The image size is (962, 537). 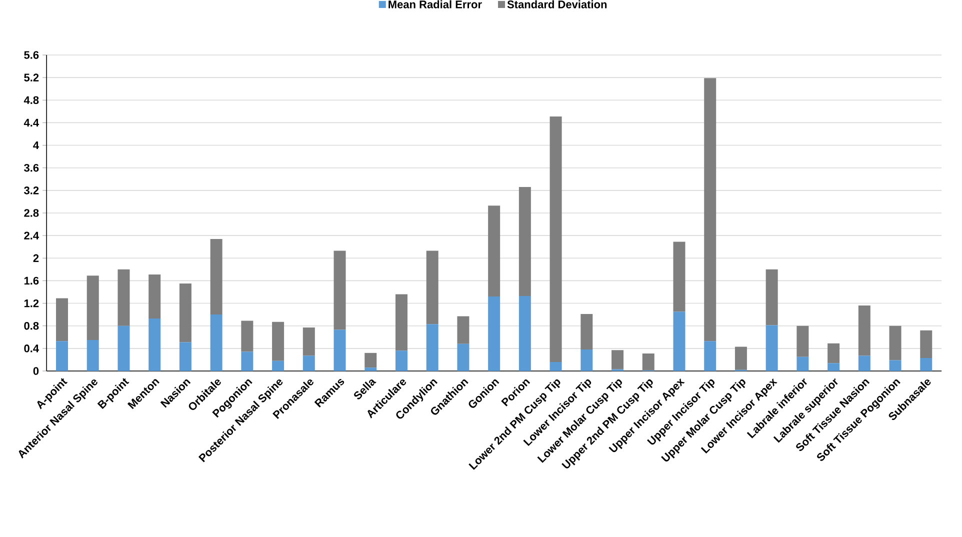 What do you see at coordinates (31, 100) in the screenshot?
I see `y-tick-label: 4.8` at bounding box center [31, 100].